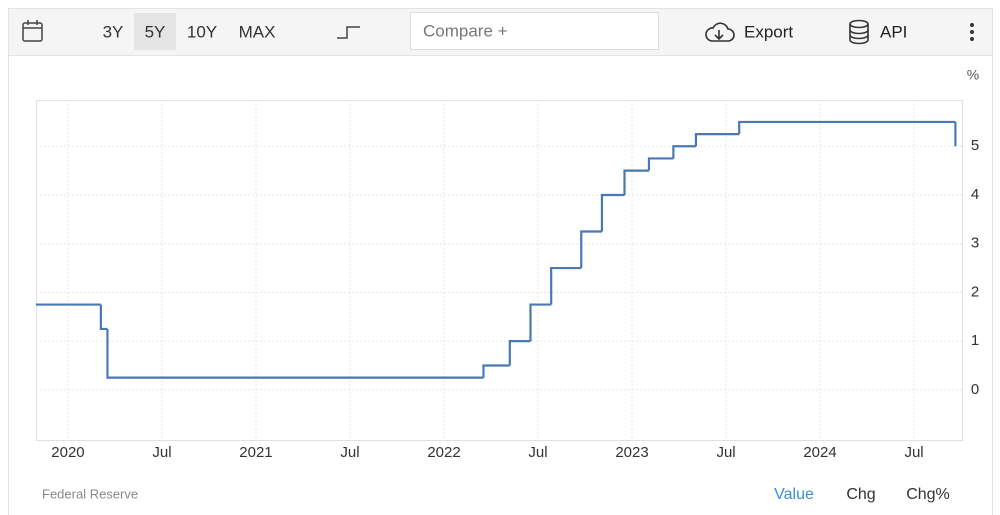 The width and height of the screenshot is (1000, 515). Describe the element at coordinates (928, 494) in the screenshot. I see `tab: Chg%` at that location.